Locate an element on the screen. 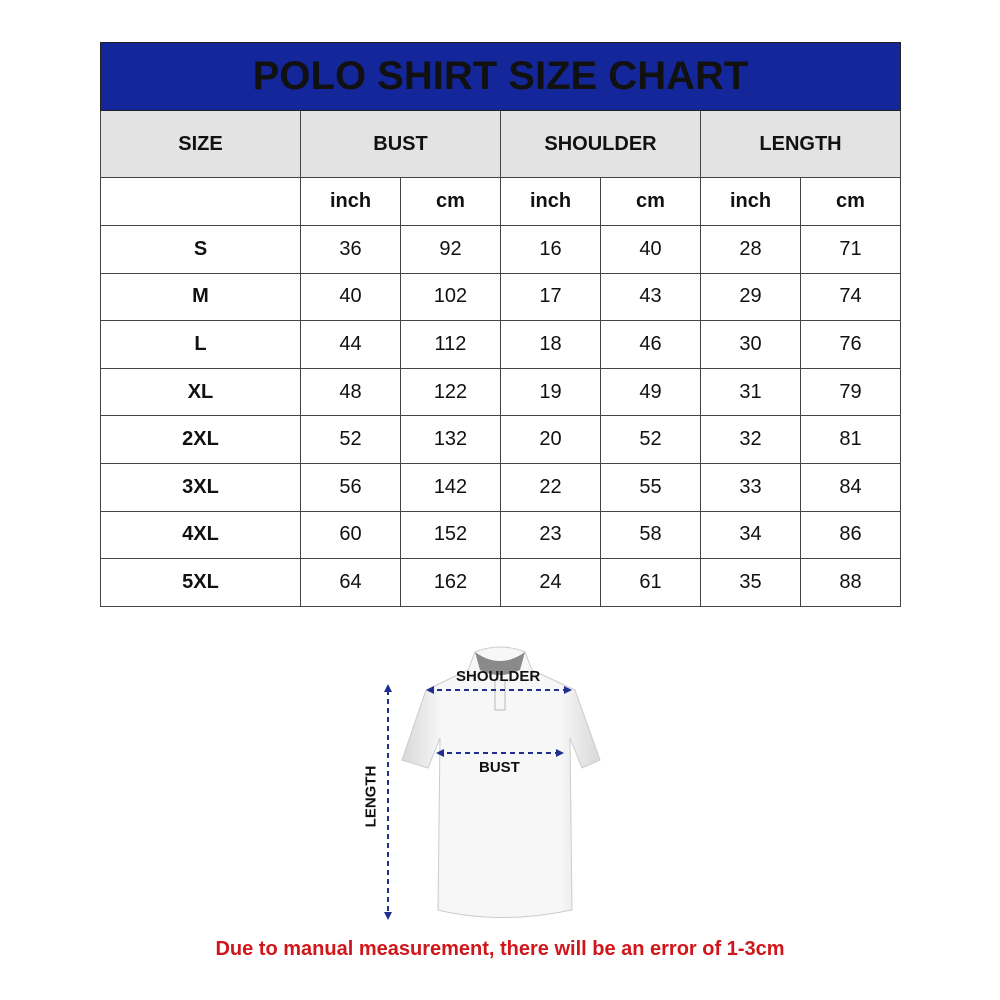 The width and height of the screenshot is (1000, 1000). value-cell: 55 is located at coordinates (650, 487).